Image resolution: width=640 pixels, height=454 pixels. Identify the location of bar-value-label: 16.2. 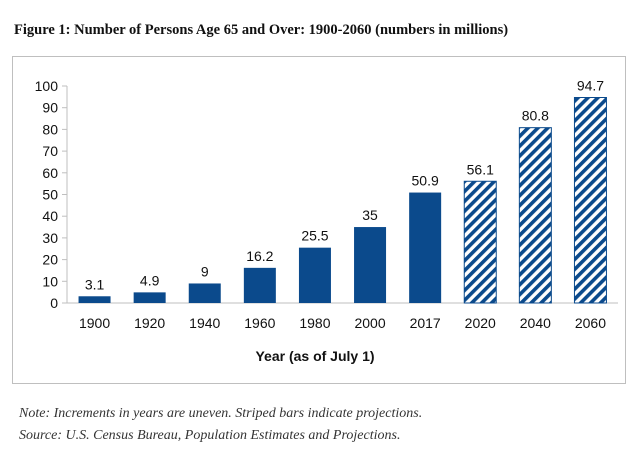
(259, 256).